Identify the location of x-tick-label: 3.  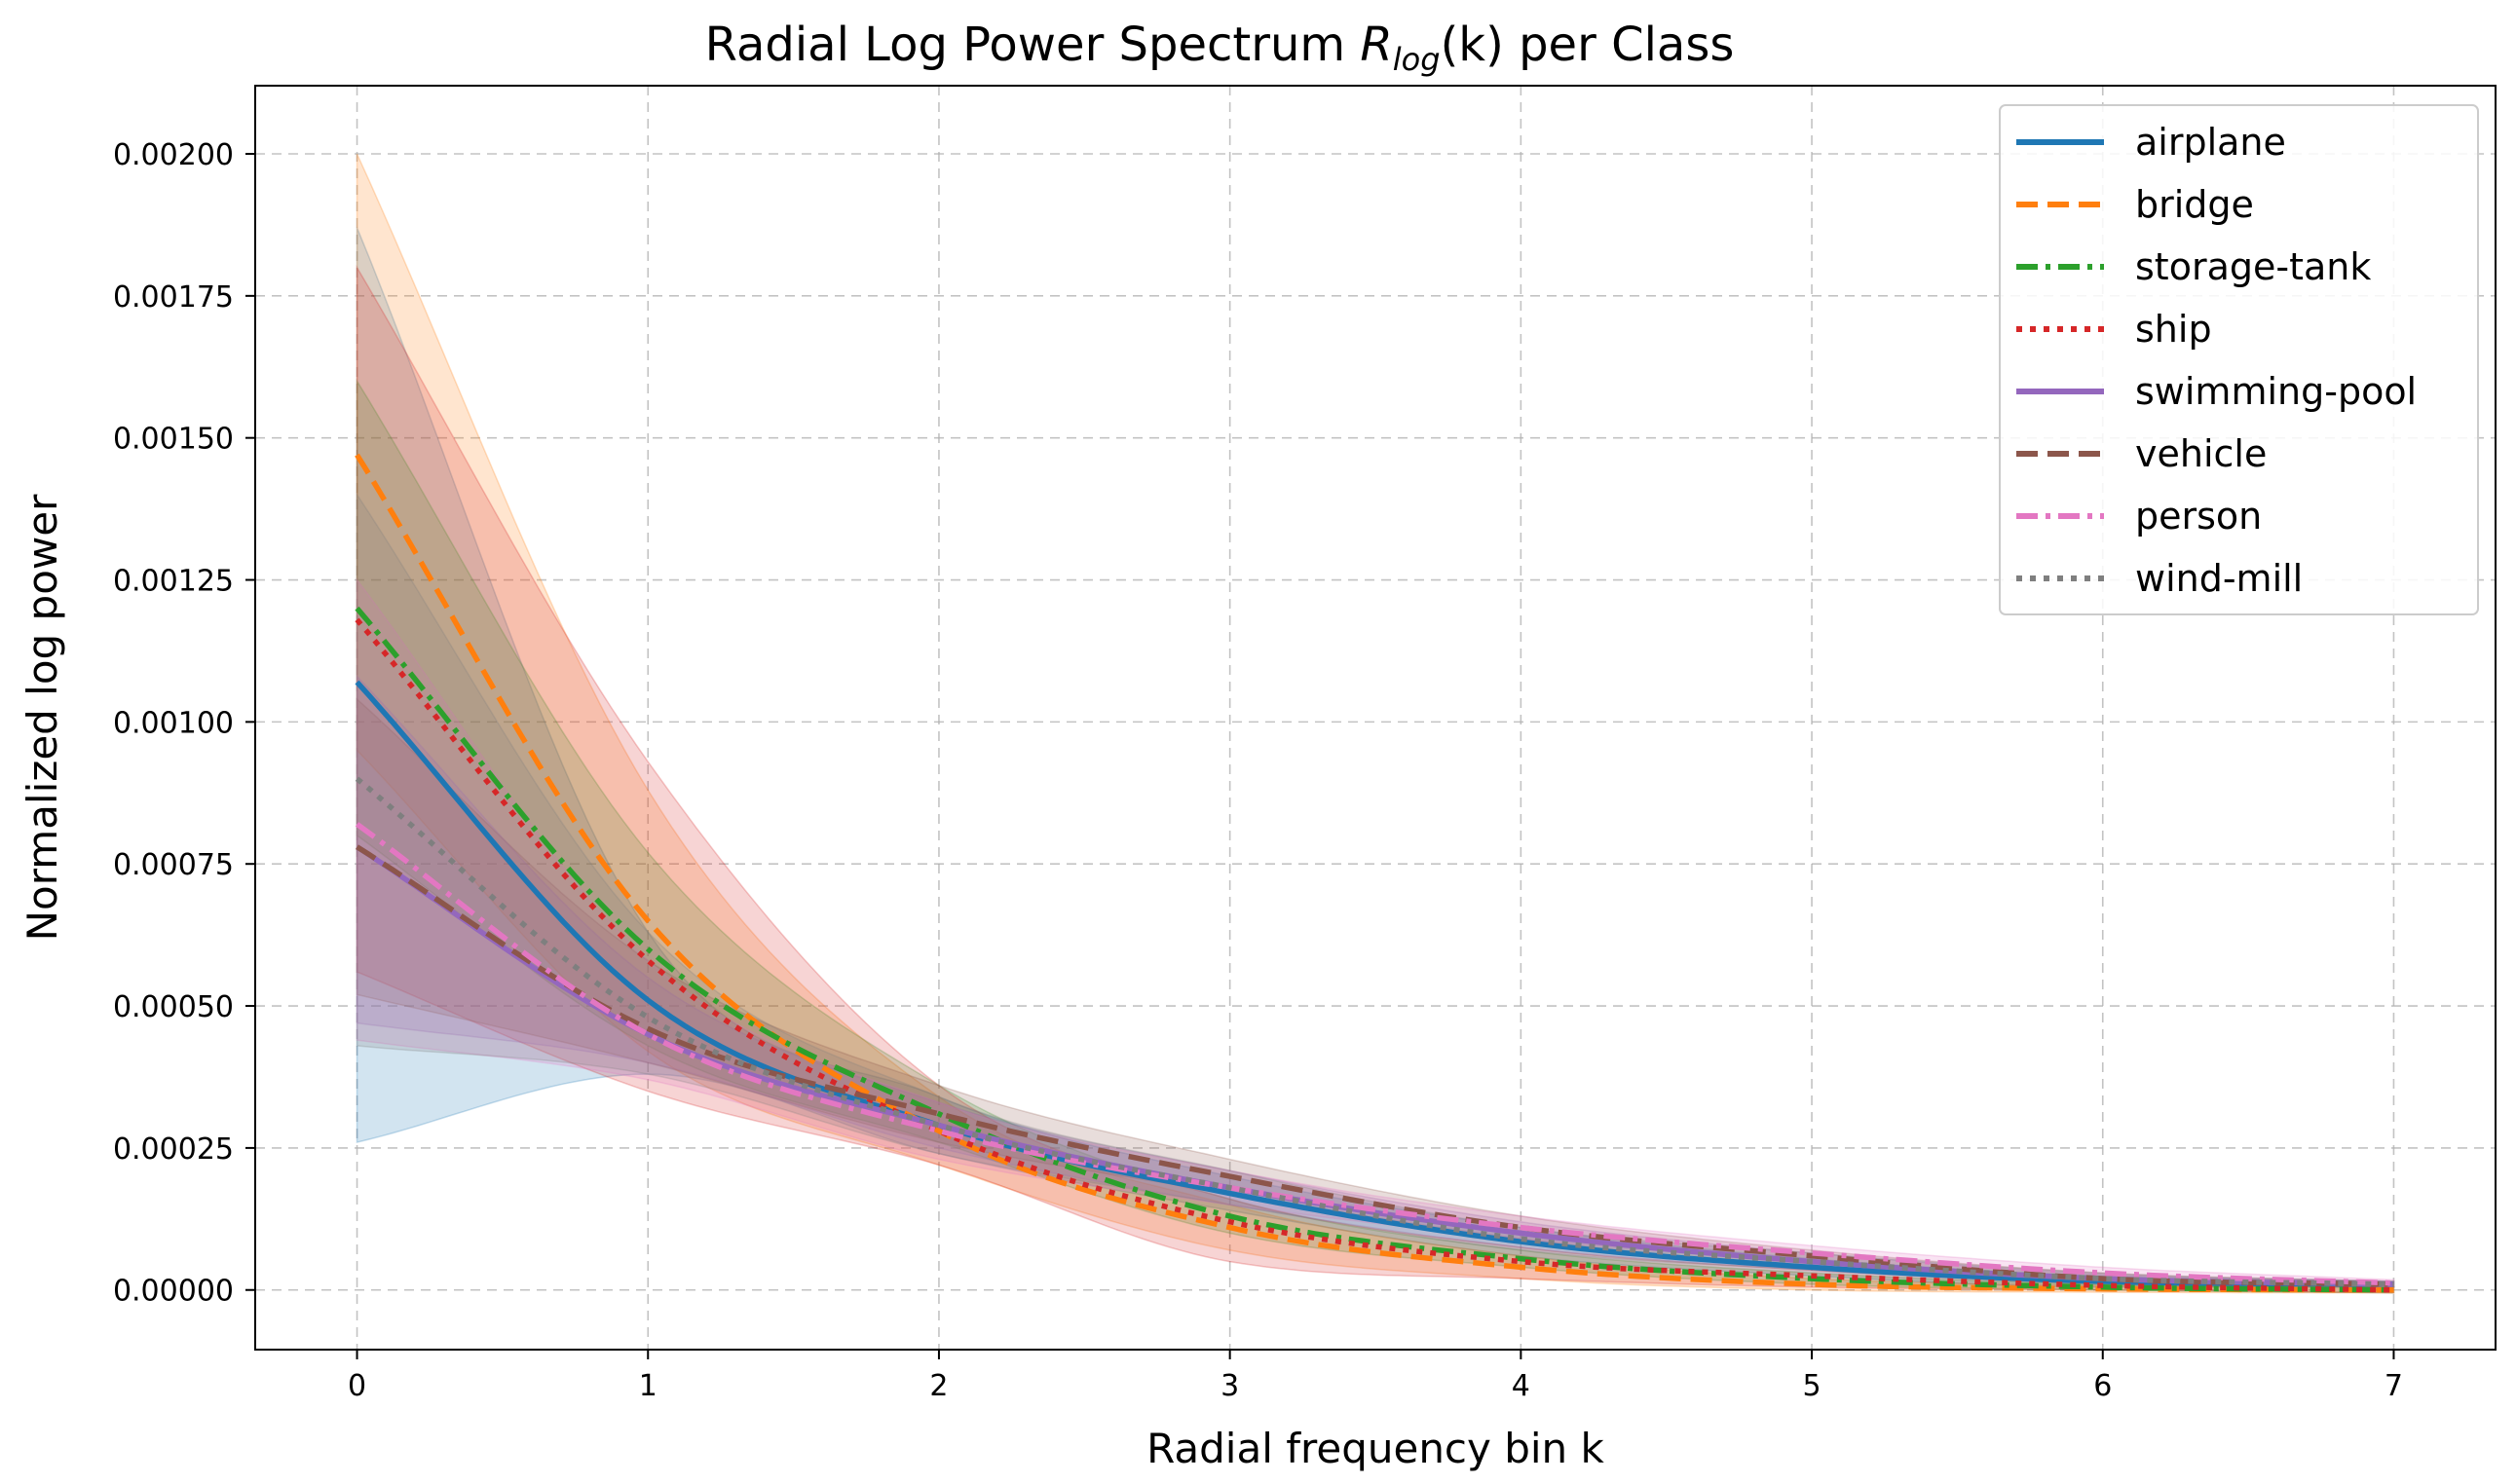
(1229, 1386).